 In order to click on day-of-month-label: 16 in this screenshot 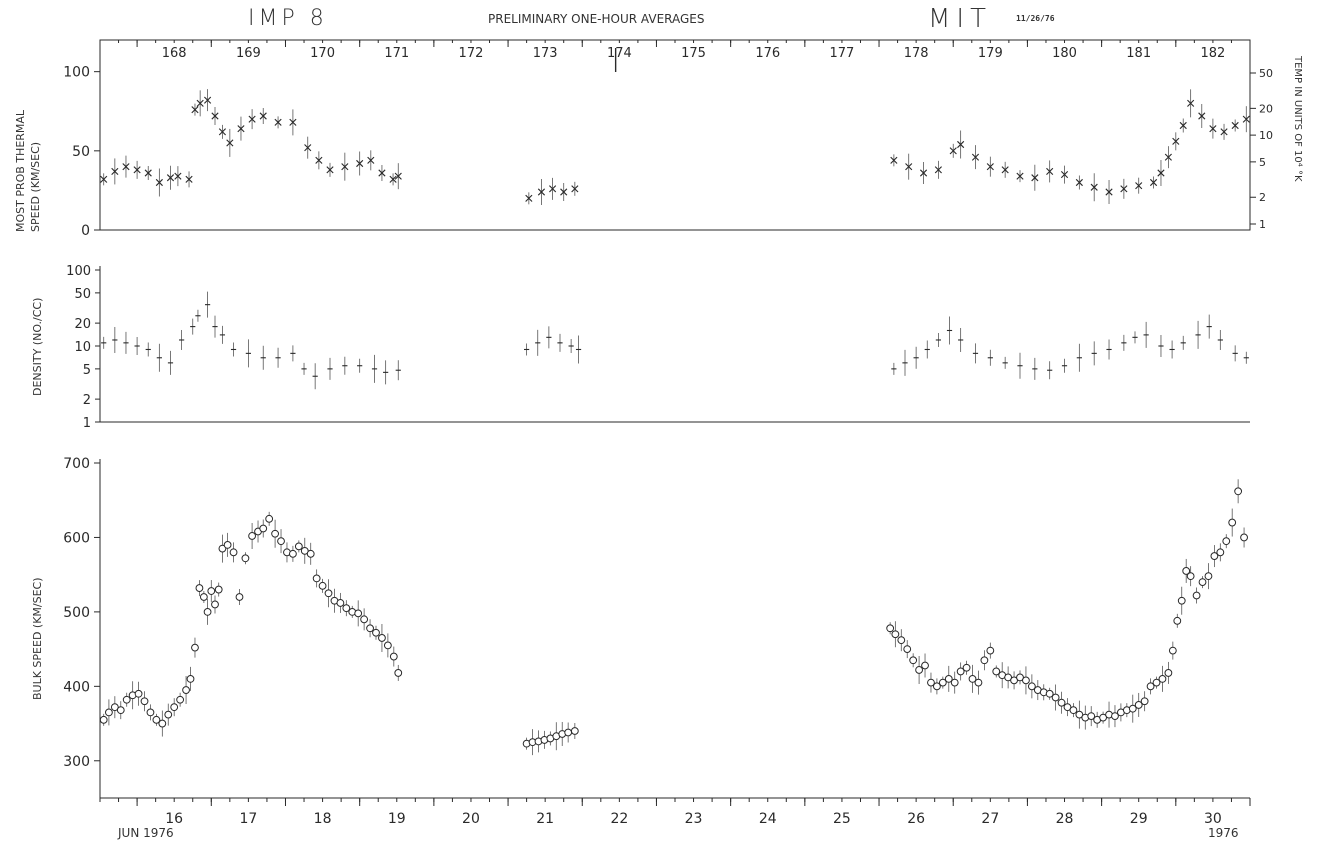, I will do `click(174, 819)`.